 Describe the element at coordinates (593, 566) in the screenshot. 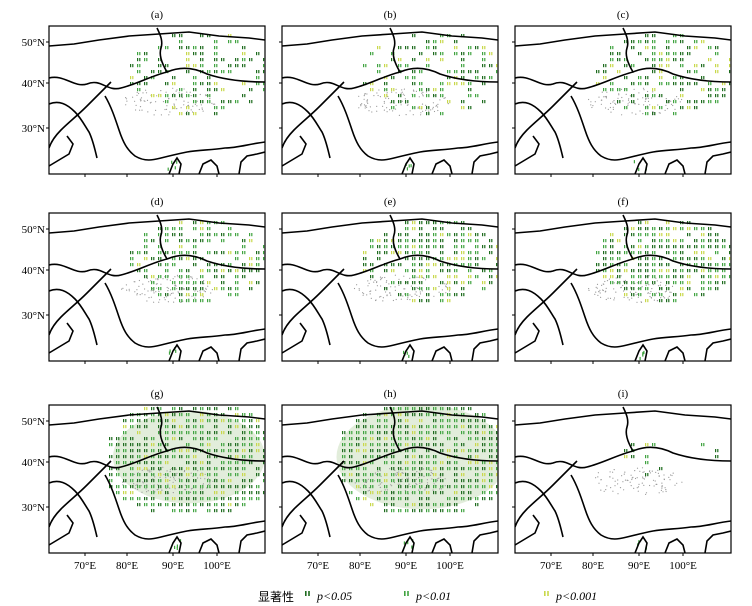

I see `lon-tick-label: 80°E` at that location.